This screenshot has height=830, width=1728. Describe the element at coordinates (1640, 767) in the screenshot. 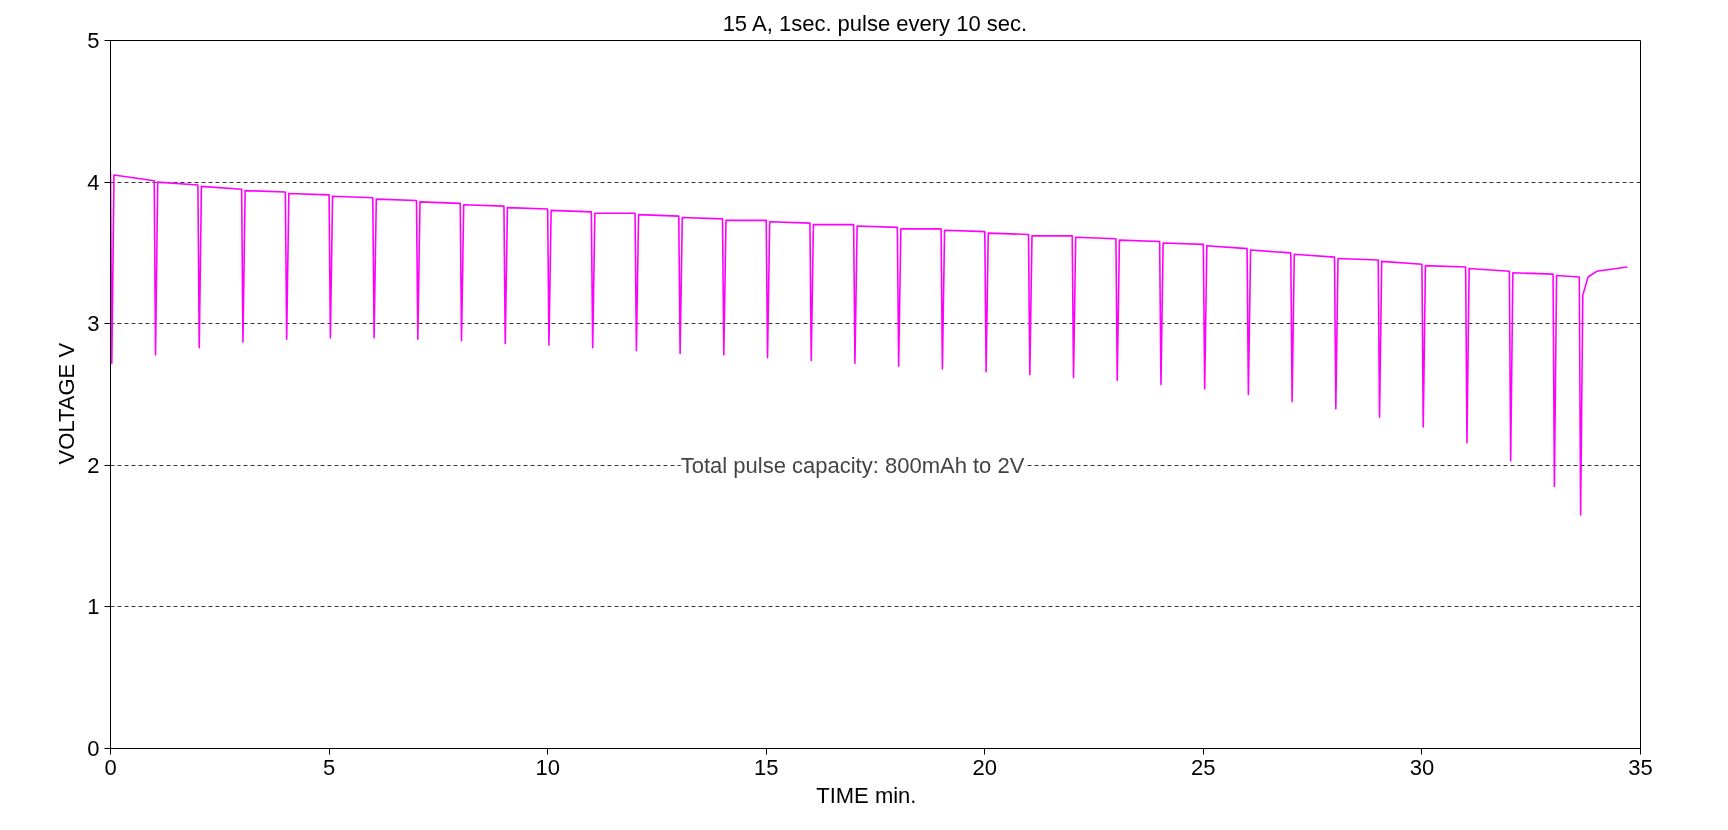

I see `x-tick-label: 35` at that location.